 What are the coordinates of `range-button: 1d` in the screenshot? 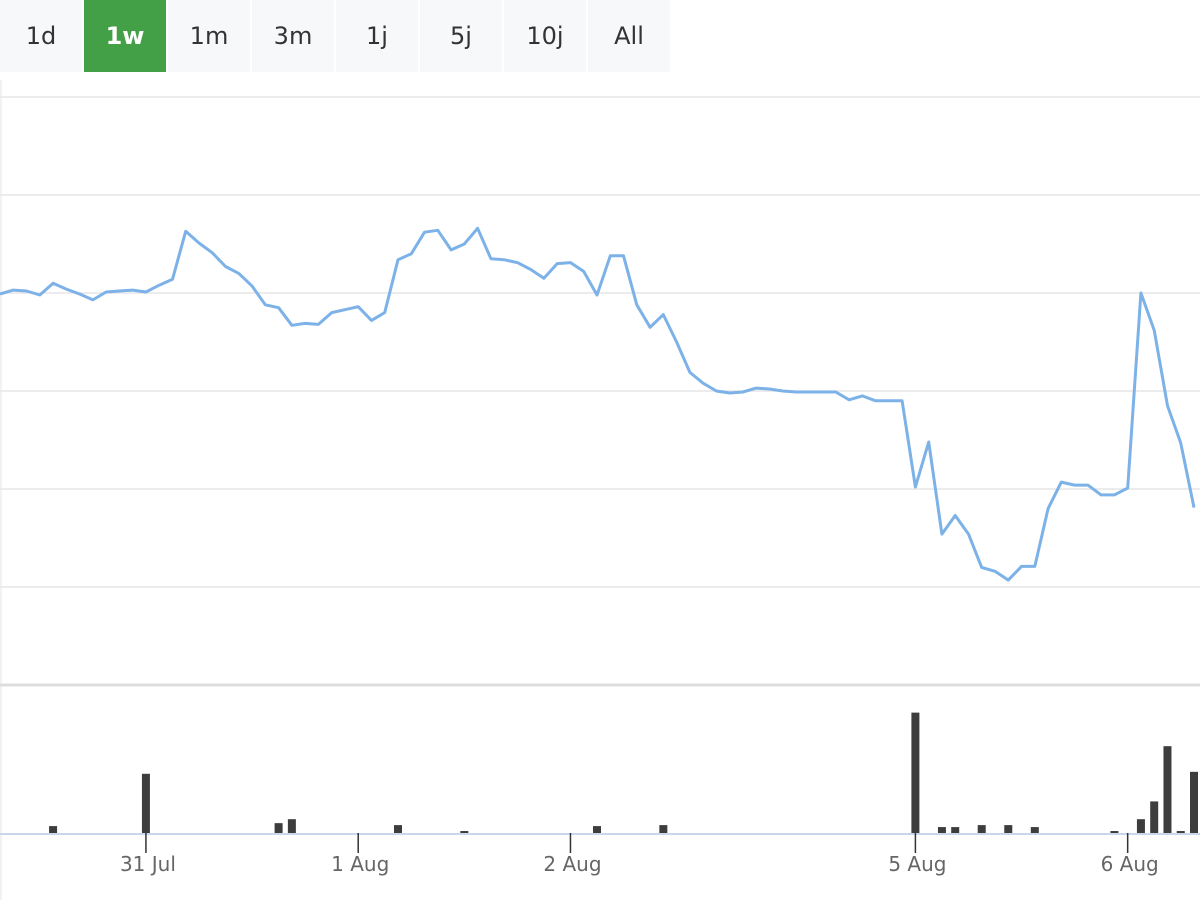 It's located at (41, 36).